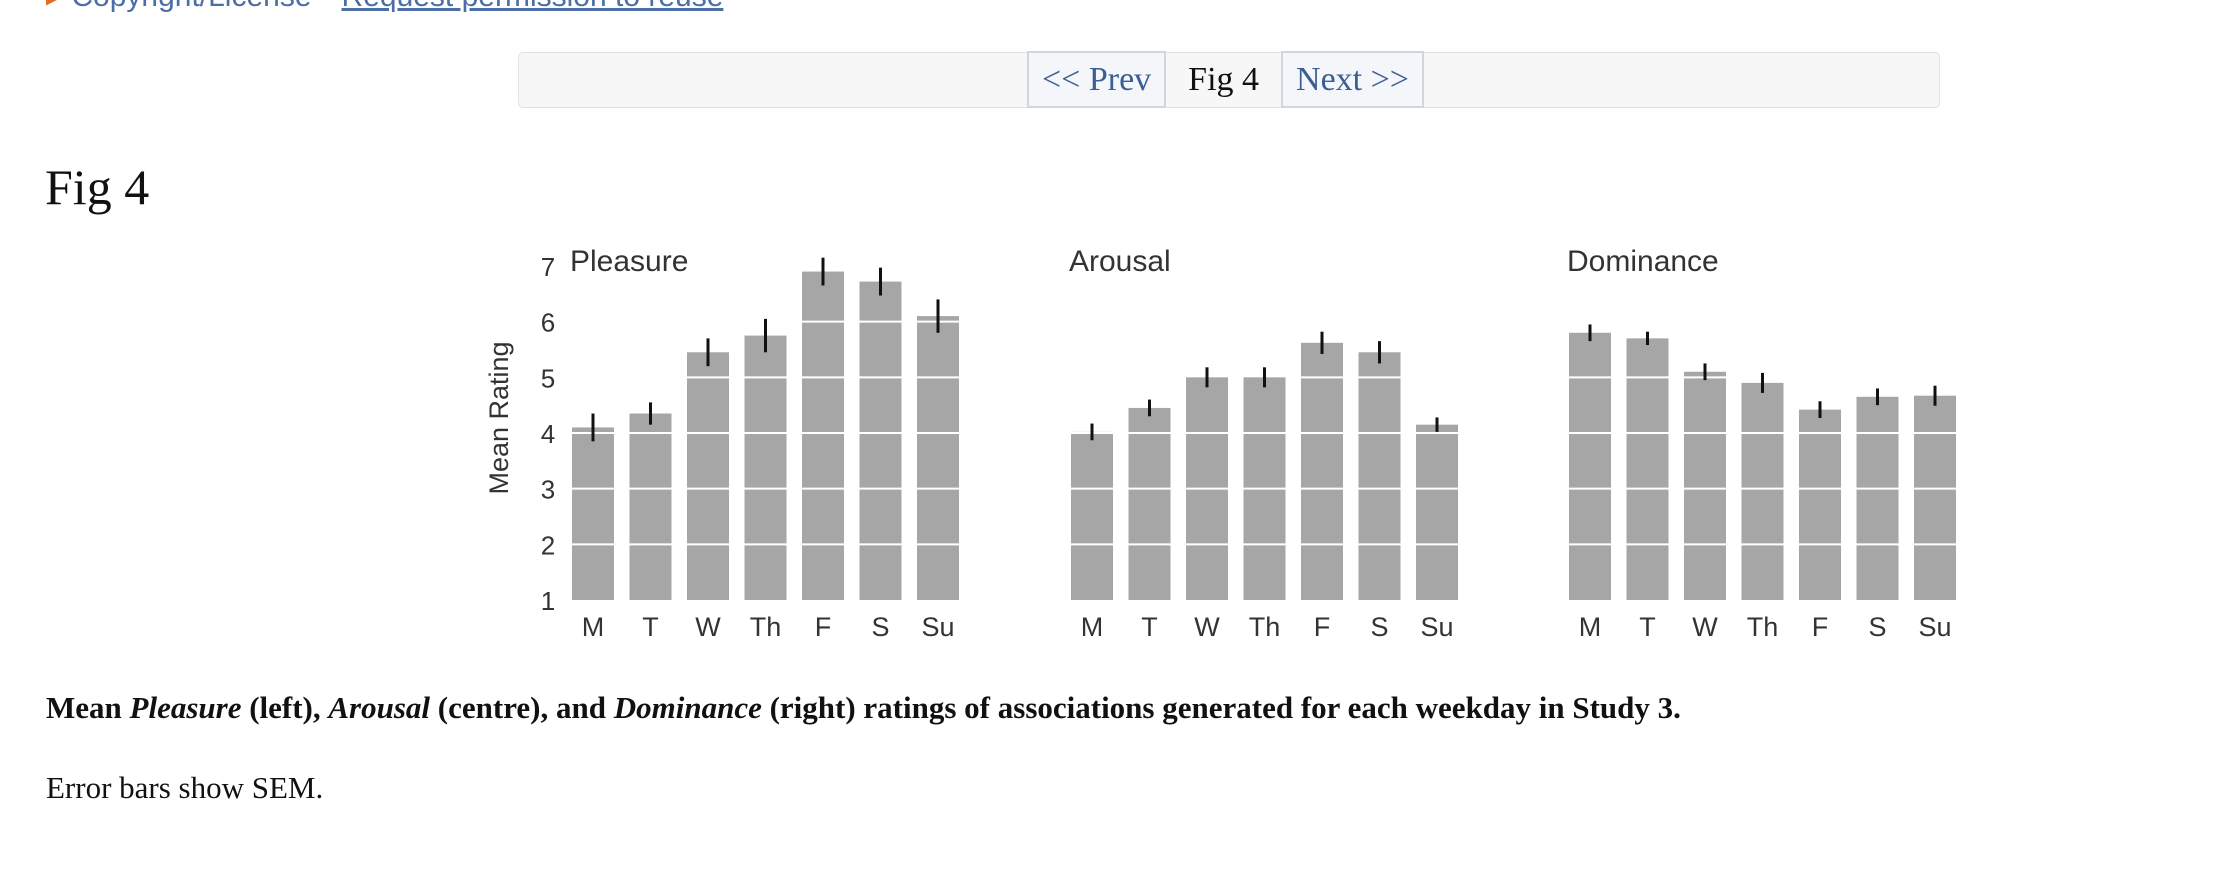 The width and height of the screenshot is (2226, 878). What do you see at coordinates (548, 323) in the screenshot?
I see `y-tick-label: 6` at bounding box center [548, 323].